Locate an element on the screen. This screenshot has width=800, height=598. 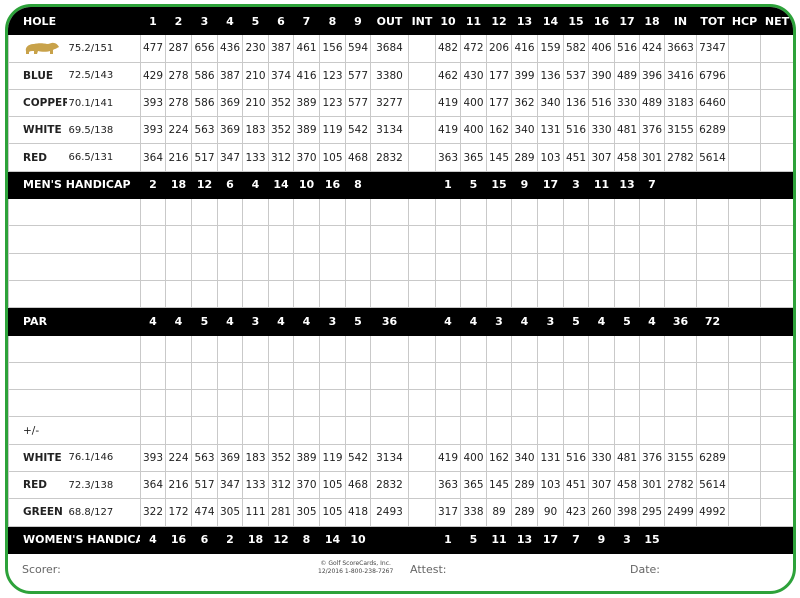
plus-minus-label: +/- is located at coordinates (74, 430).